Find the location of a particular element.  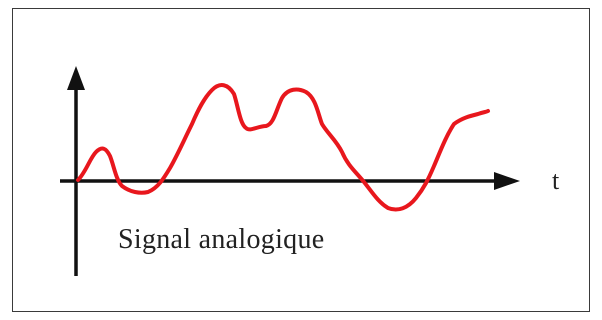

time-axis-label: t is located at coordinates (556, 180).